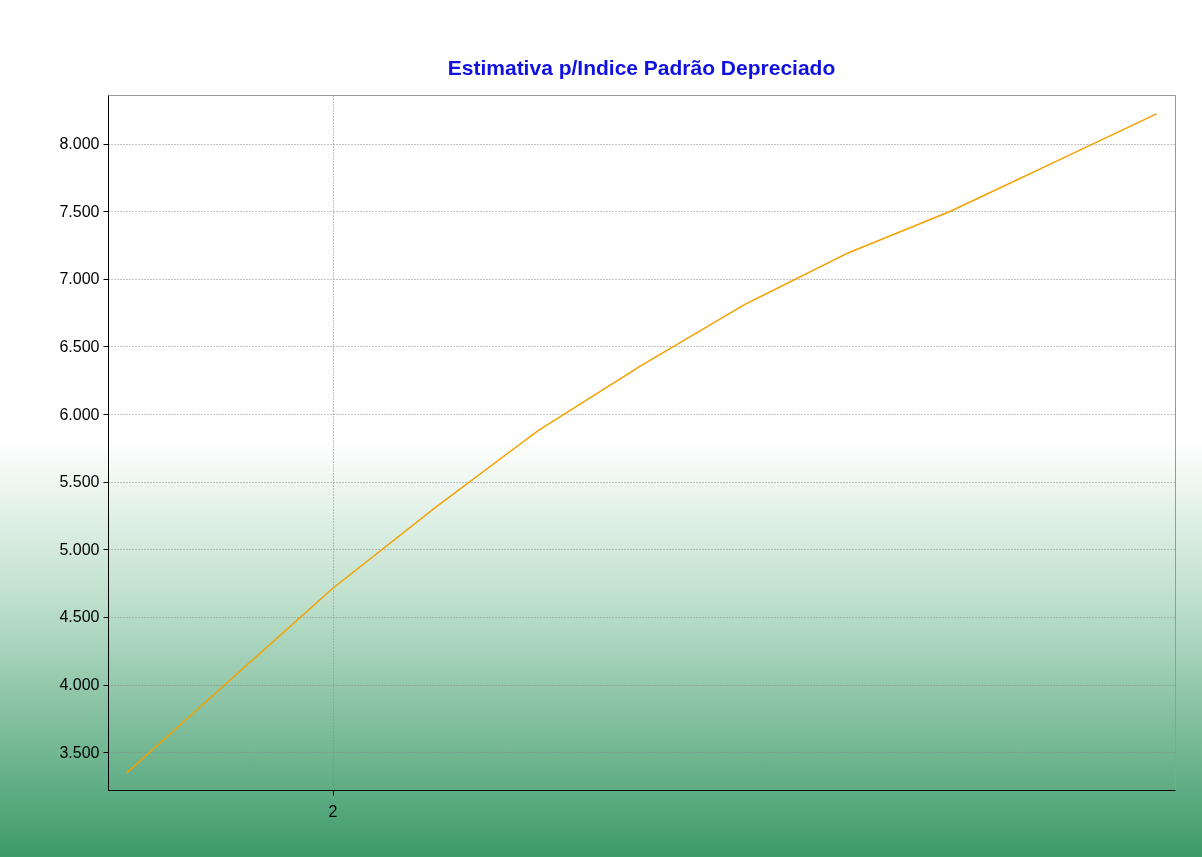 The image size is (1202, 857). Describe the element at coordinates (79, 211) in the screenshot. I see `y-tick-label: 7.500` at that location.